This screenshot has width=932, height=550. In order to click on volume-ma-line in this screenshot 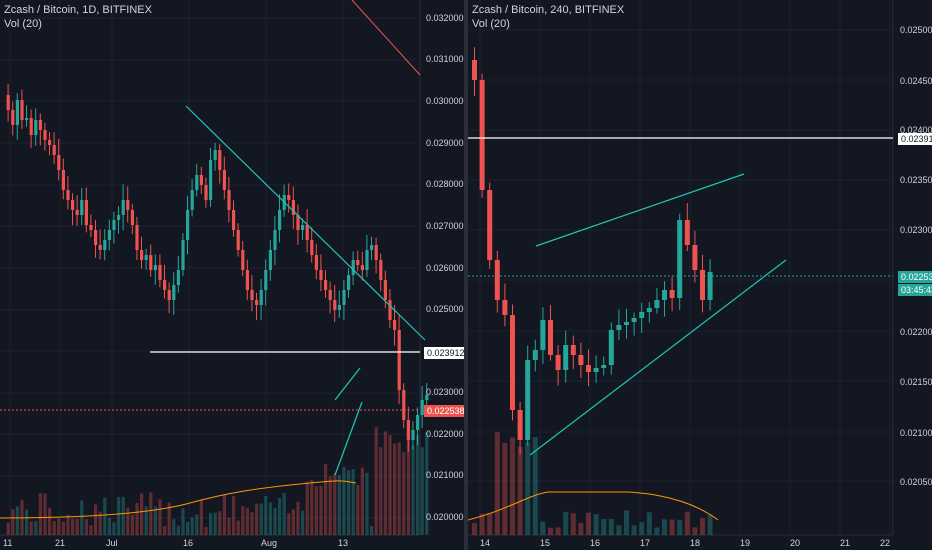, I will do `click(593, 506)`.